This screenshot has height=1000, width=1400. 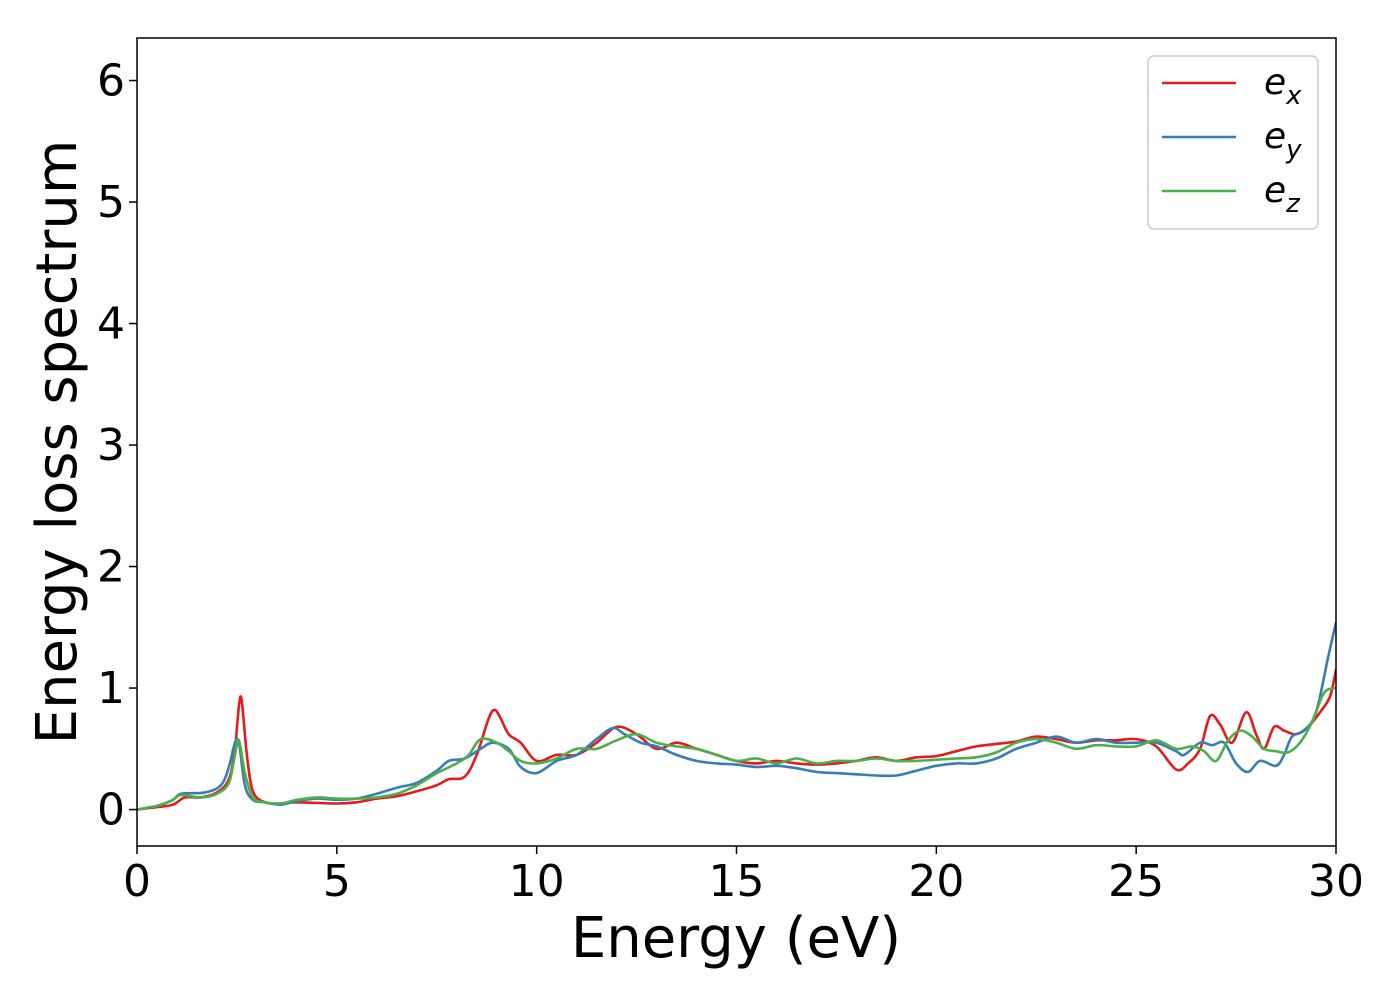 I want to click on x-tick-label: 20, so click(x=936, y=881).